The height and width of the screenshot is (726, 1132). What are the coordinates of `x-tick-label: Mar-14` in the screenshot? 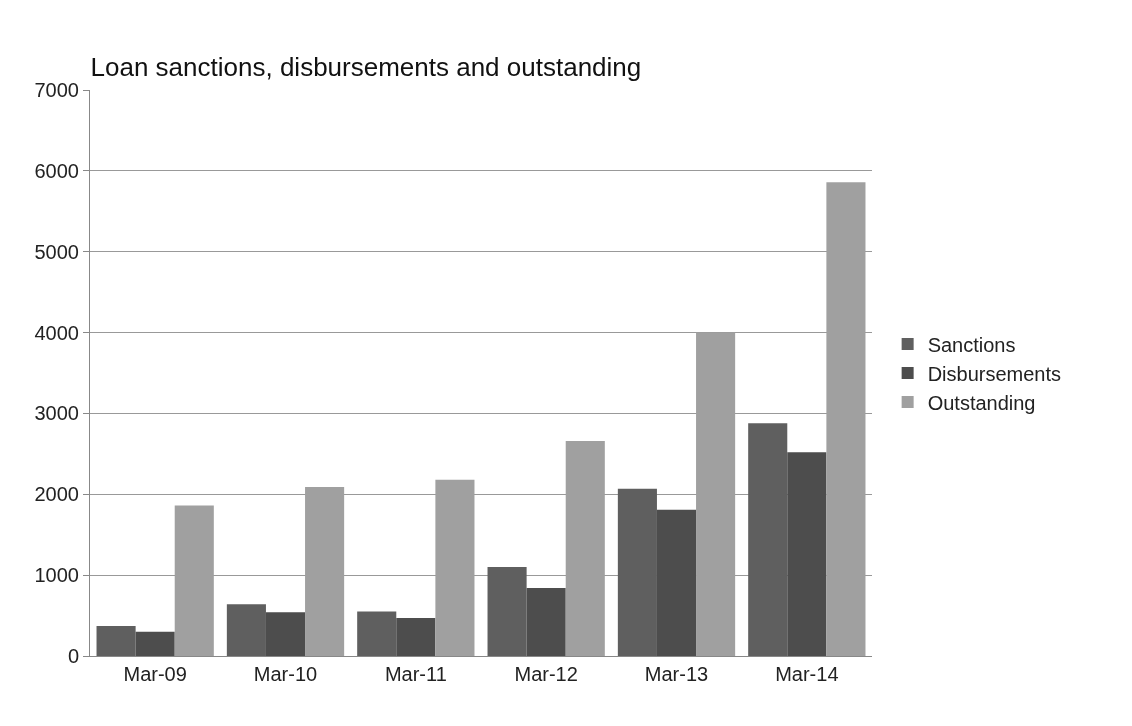 It's located at (807, 674).